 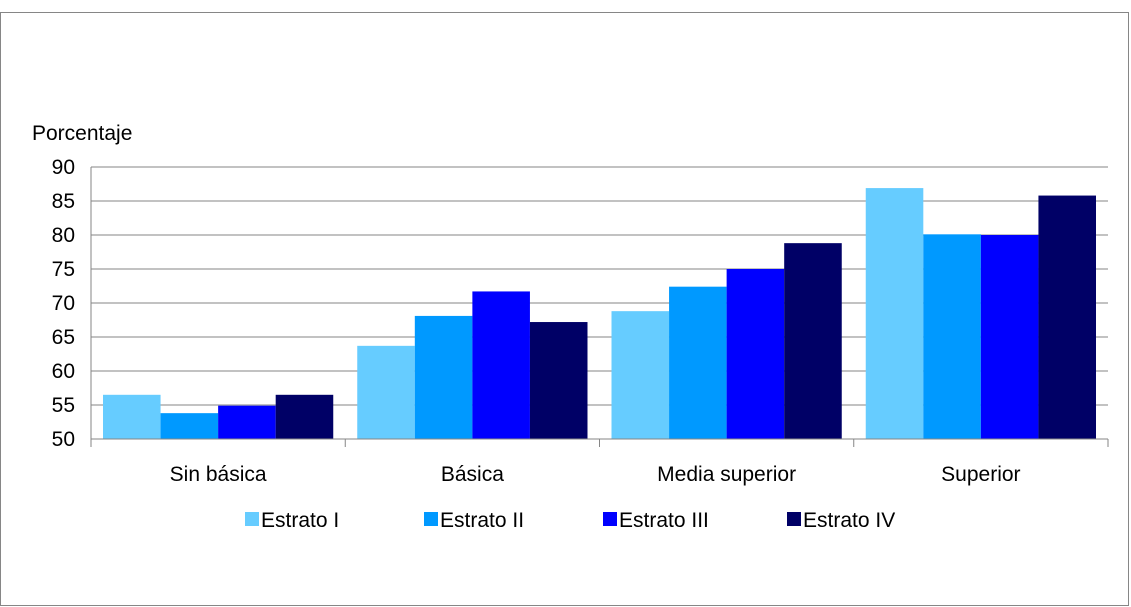 What do you see at coordinates (300, 520) in the screenshot?
I see `legend-label: Estrato I` at bounding box center [300, 520].